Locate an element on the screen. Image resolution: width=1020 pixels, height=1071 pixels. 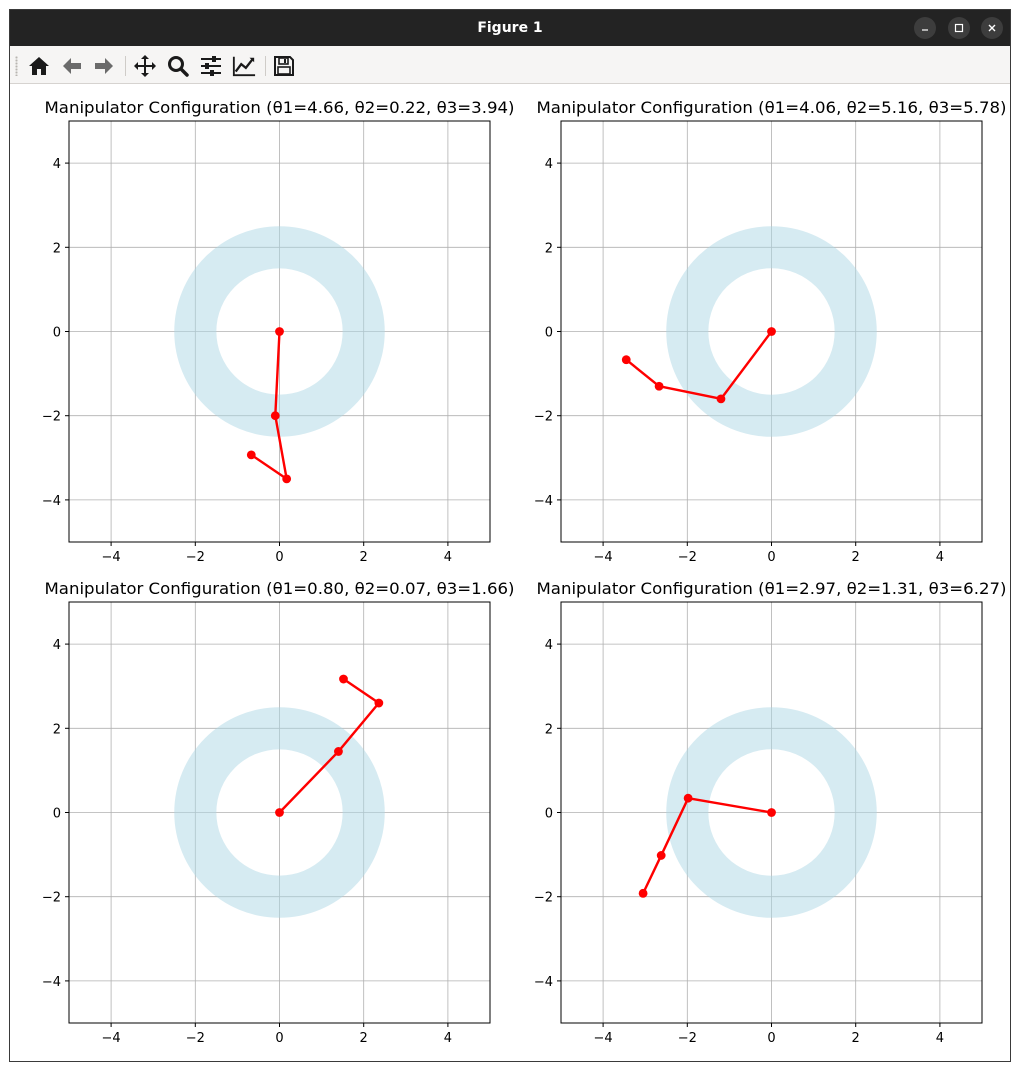
close-button is located at coordinates (992, 28).